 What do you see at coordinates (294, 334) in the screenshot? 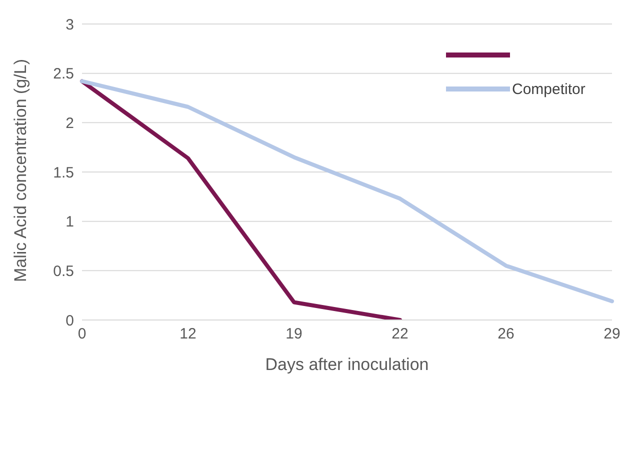
I see `x-tick-label: 19` at bounding box center [294, 334].